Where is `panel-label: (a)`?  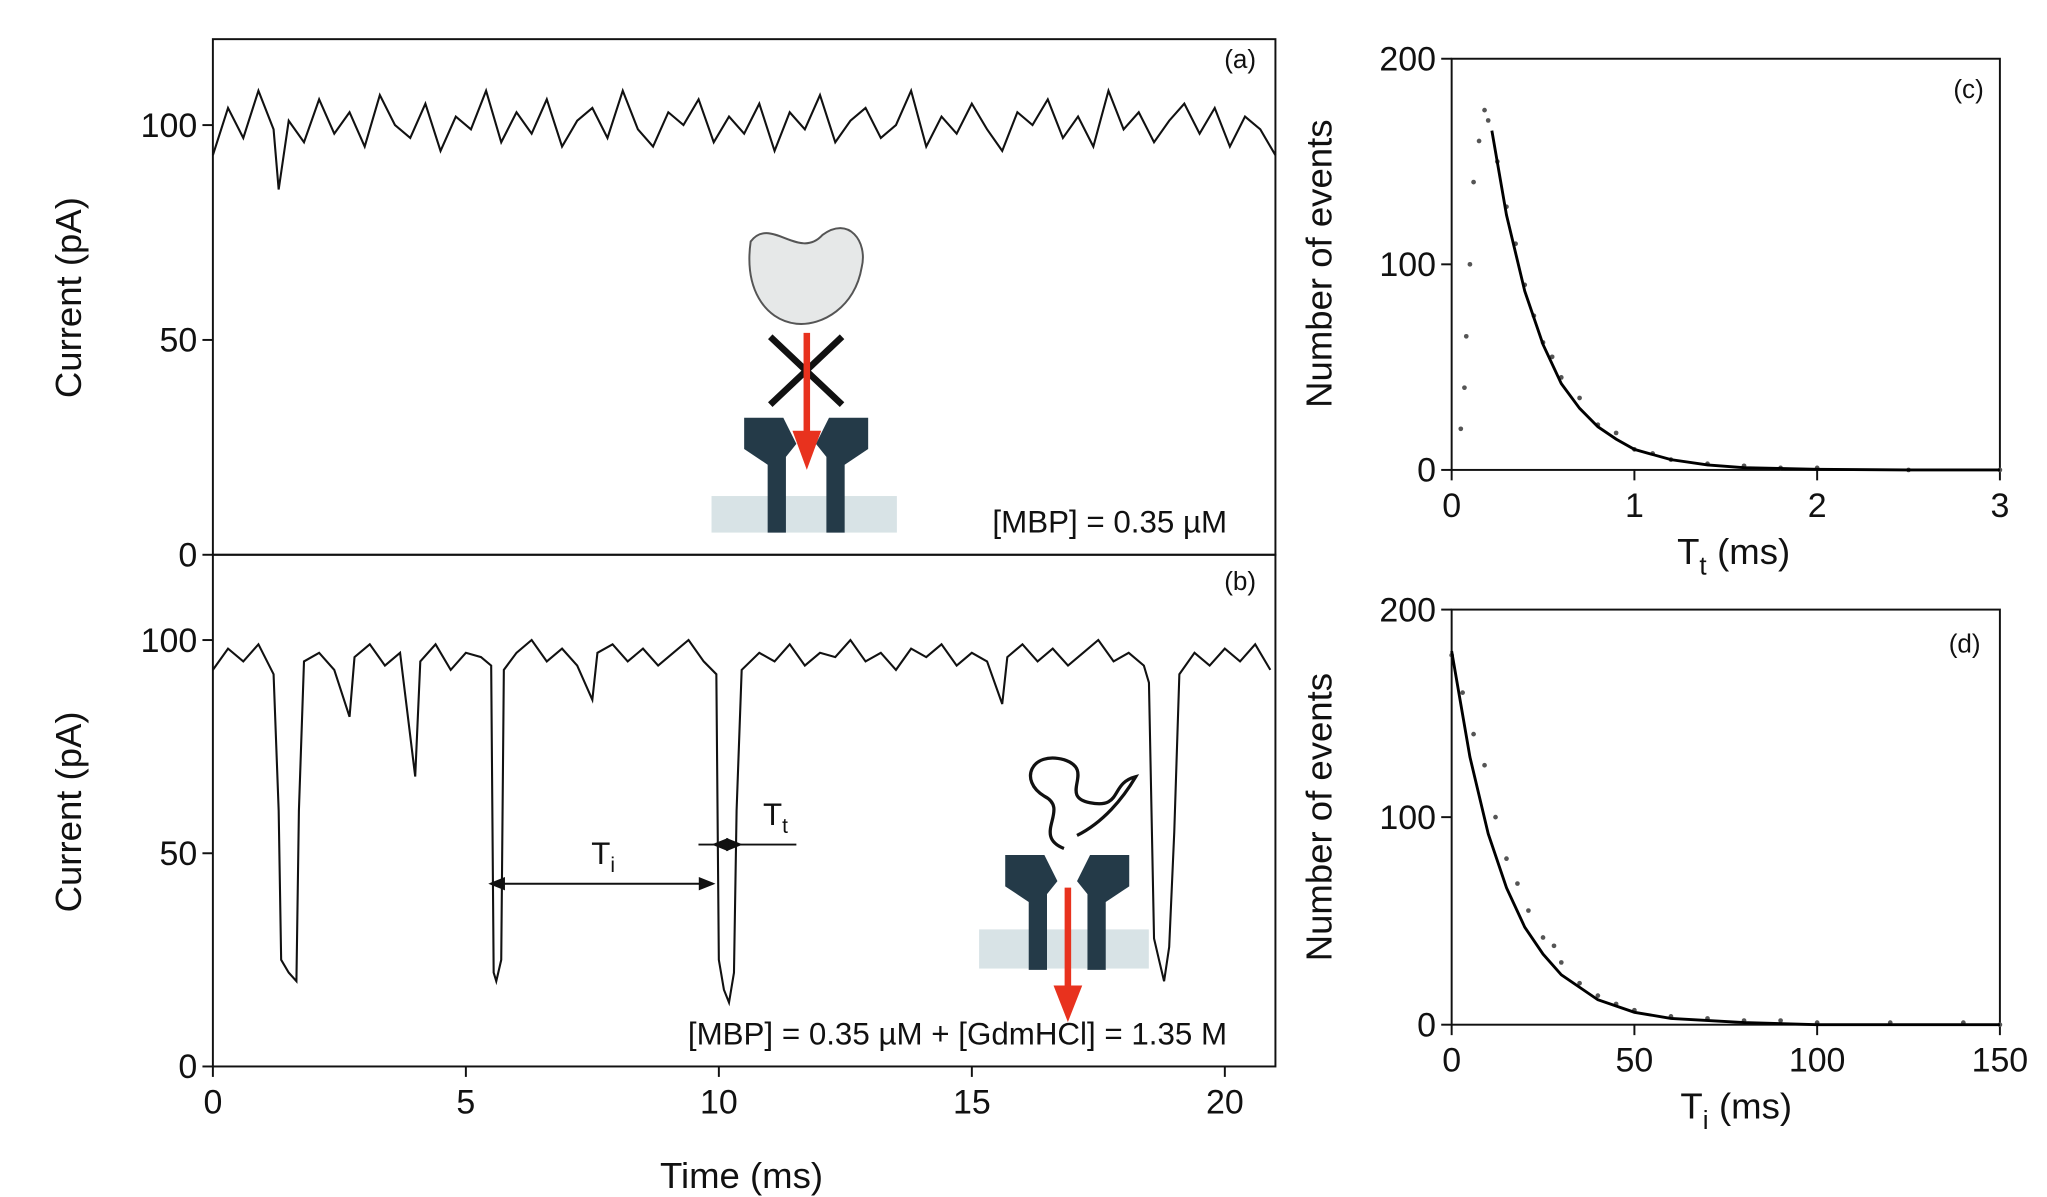
panel-label: (a) is located at coordinates (1240, 59).